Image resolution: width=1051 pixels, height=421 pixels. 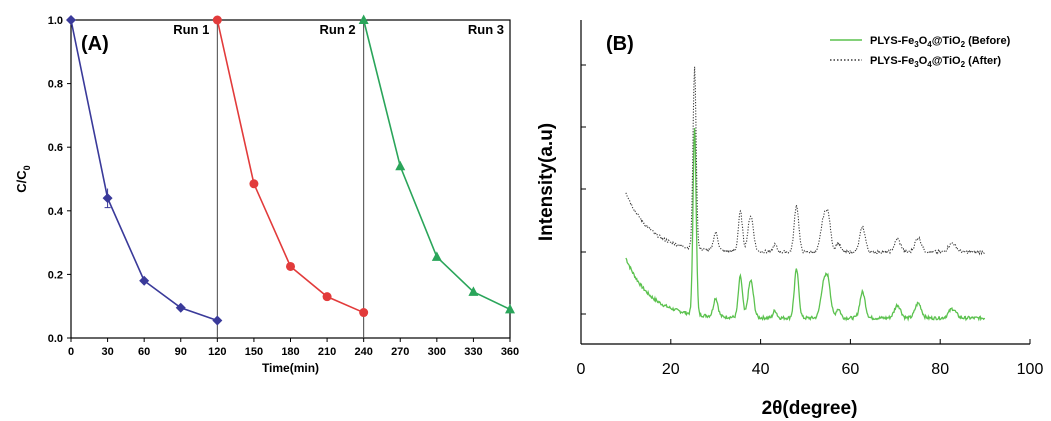 What do you see at coordinates (191, 29) in the screenshot?
I see `run-label: Run 1` at bounding box center [191, 29].